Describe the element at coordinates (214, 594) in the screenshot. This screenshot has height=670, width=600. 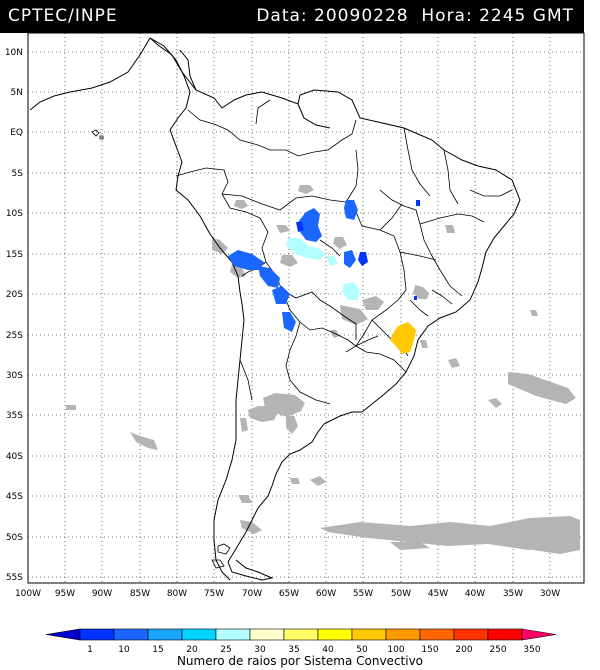
I see `lon-label: 75W` at that location.